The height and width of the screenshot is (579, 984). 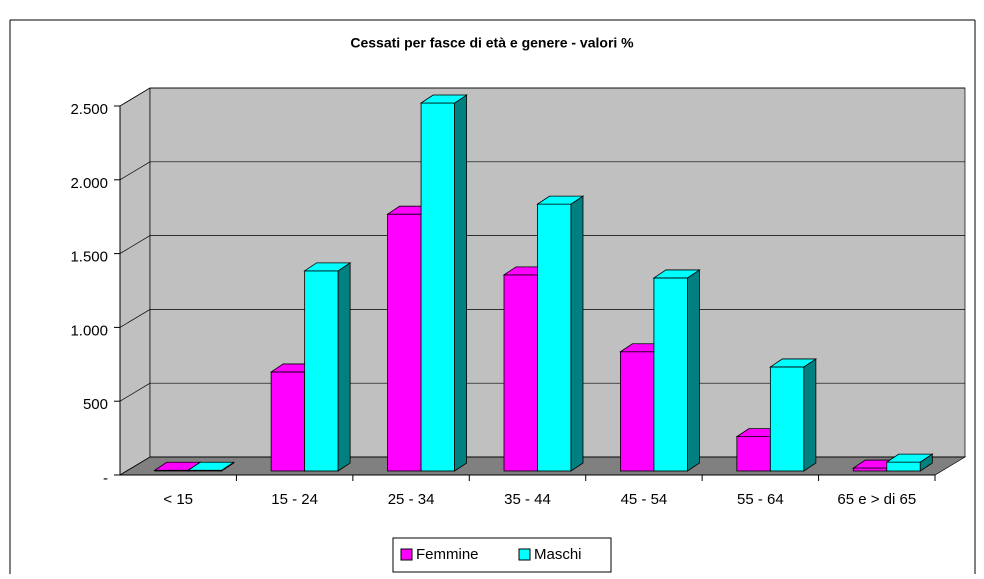 I want to click on x-tick-label: 55 - 64, so click(x=760, y=499).